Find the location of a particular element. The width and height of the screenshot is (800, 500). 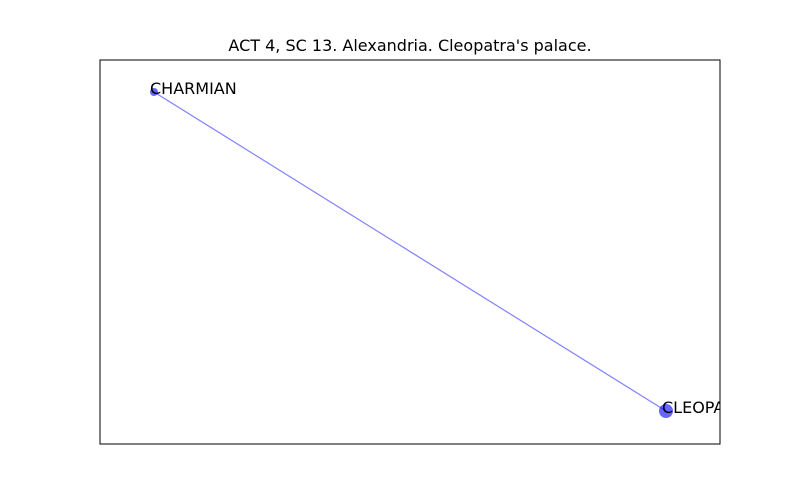

node-cleopatra is located at coordinates (666, 411).